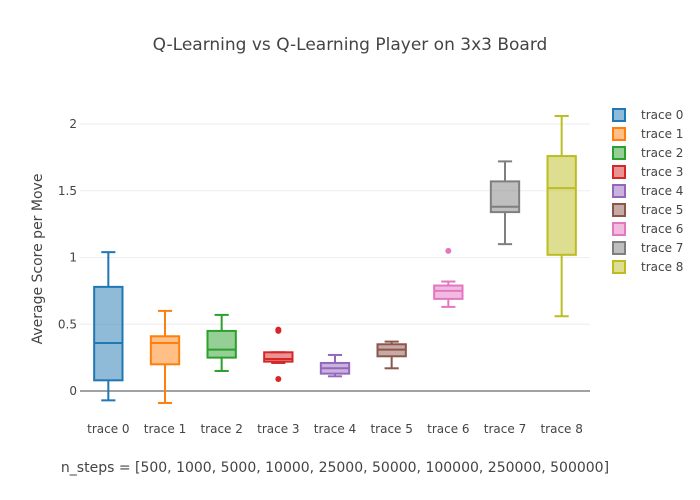  I want to click on y-axis-ticks: 0 0.5 1 1.5 2, so click(67, 257).